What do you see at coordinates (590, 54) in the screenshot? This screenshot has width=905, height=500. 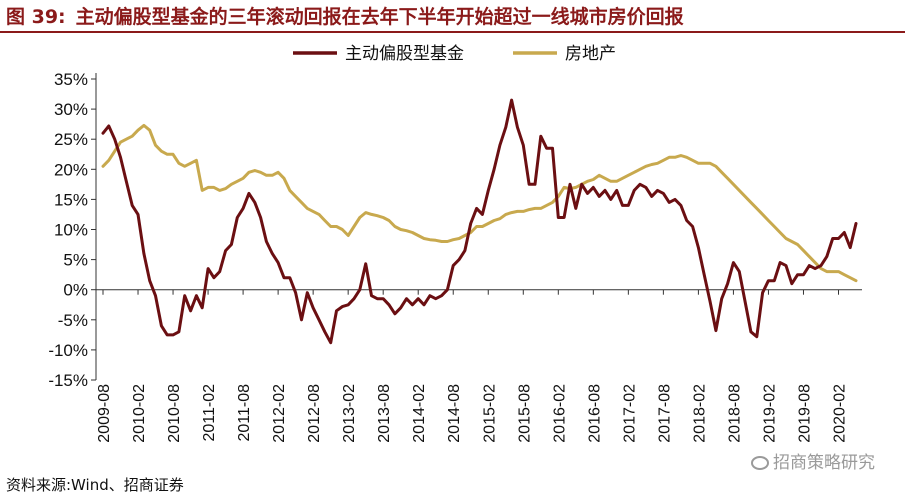 I see `legend-label: 房地产` at bounding box center [590, 54].